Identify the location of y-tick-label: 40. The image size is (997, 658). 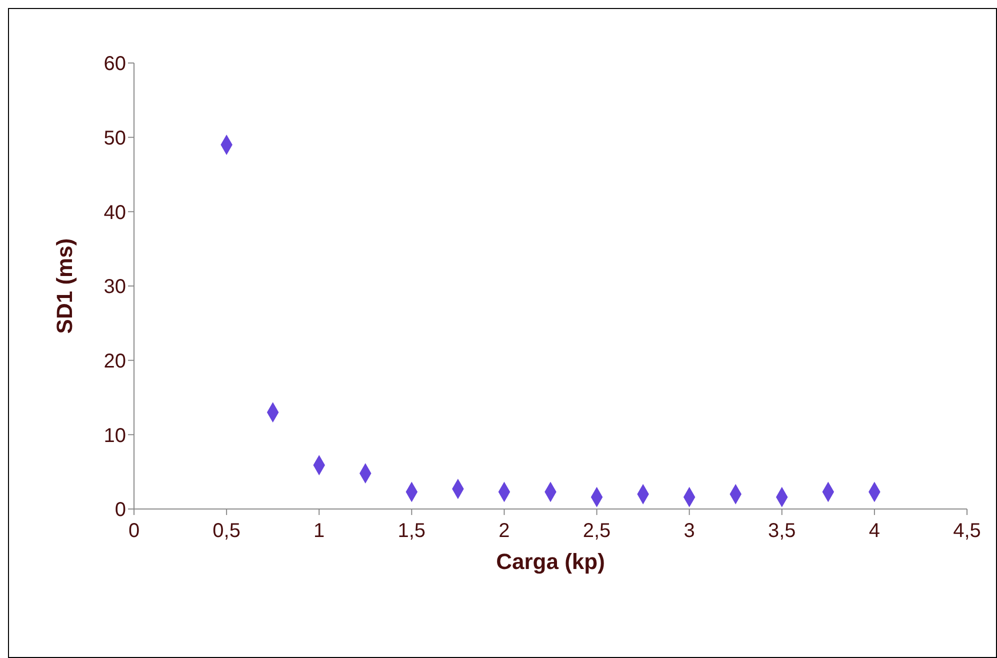
(115, 213).